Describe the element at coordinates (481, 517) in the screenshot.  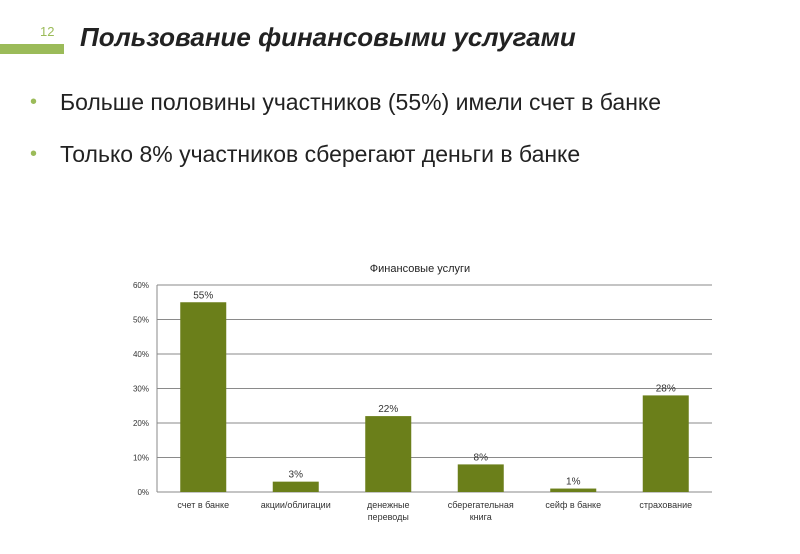
I see `x-tick-label: книга` at that location.